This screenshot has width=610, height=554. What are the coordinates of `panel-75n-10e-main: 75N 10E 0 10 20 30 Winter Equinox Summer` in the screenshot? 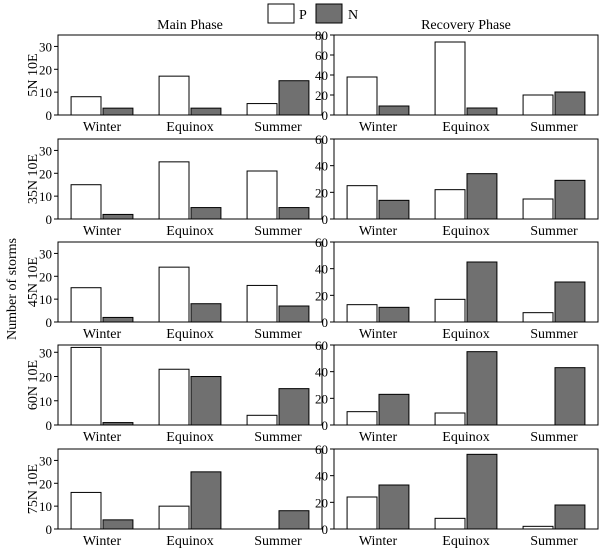 It's located at (174, 498).